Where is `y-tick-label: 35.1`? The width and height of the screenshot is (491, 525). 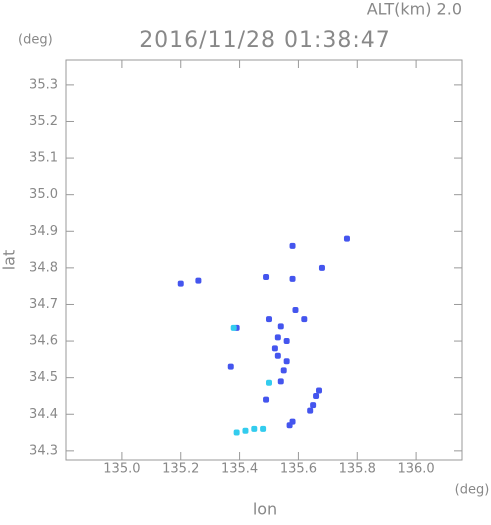 y-tick-label: 35.1 is located at coordinates (43, 158).